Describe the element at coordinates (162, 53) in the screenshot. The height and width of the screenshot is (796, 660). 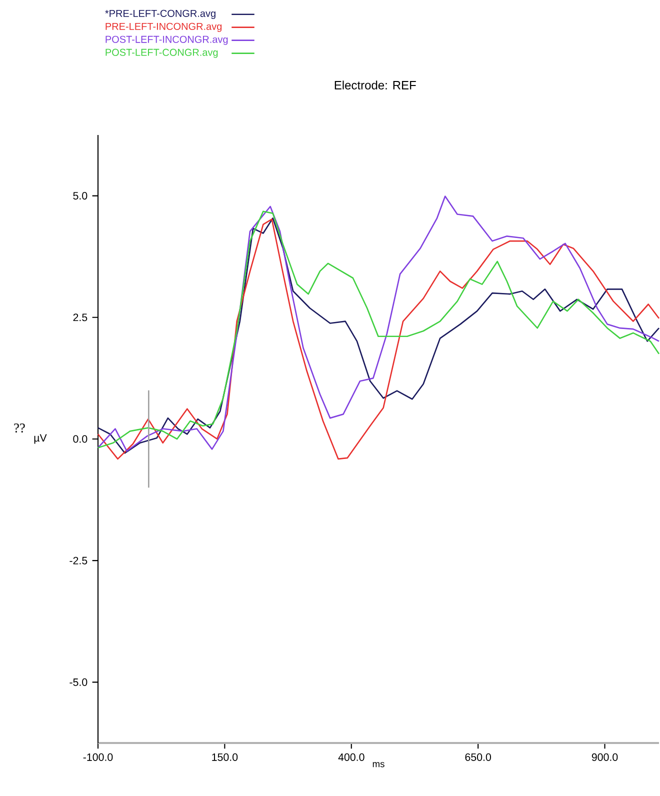
I see `legend-label: POST-LEFT-CONGR.avg` at that location.